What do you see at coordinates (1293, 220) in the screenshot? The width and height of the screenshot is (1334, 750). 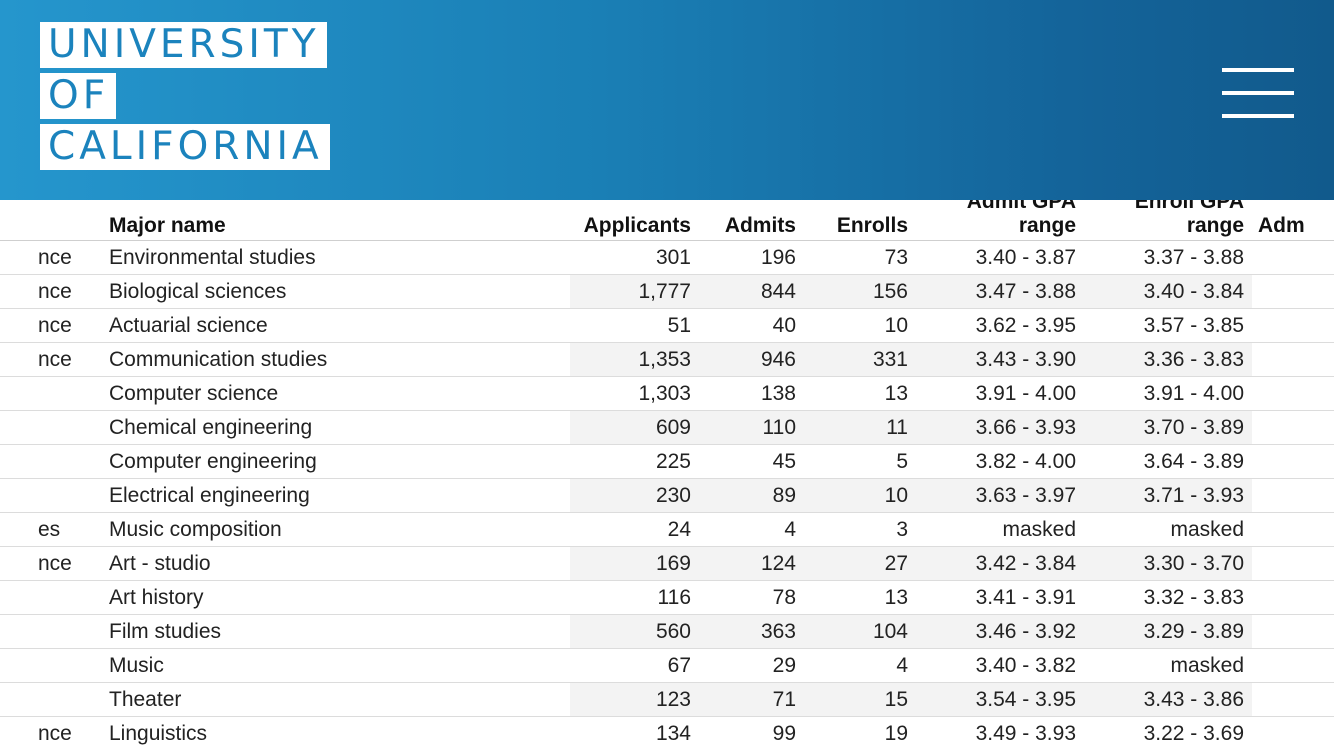 I see `column-header-admit-rate: Adm` at bounding box center [1293, 220].